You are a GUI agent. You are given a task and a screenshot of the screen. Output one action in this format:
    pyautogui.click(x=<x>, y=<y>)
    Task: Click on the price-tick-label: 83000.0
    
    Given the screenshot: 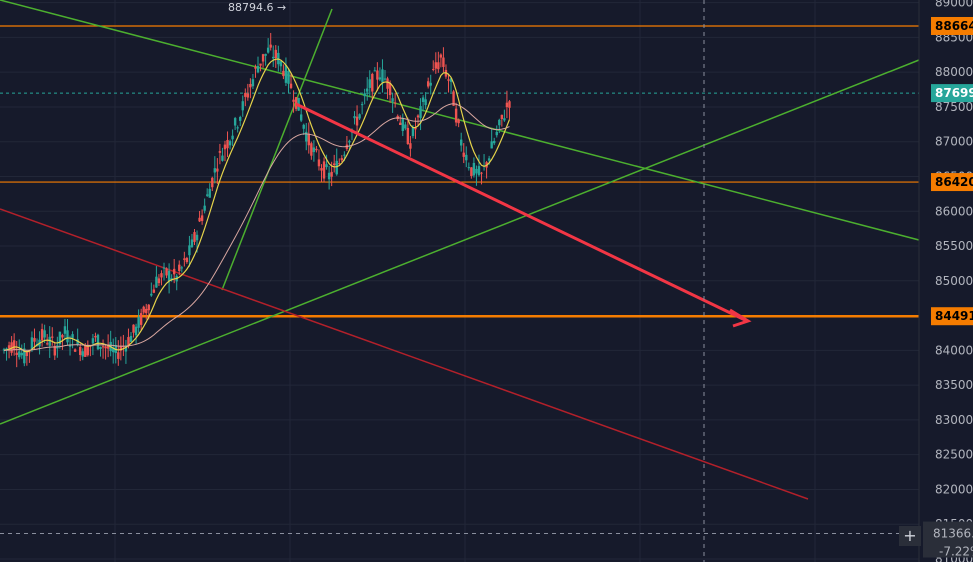 What is the action you would take?
    pyautogui.click(x=954, y=420)
    